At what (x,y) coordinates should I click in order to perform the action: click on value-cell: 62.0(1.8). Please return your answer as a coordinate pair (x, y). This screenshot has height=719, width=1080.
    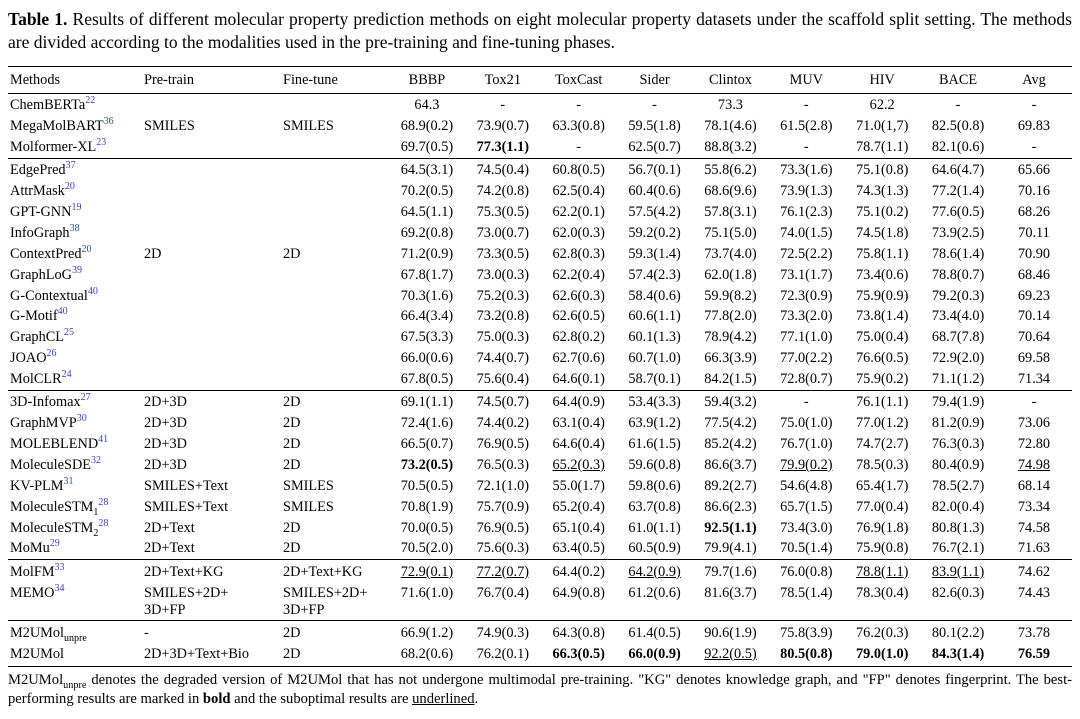
    Looking at the image, I should click on (730, 274).